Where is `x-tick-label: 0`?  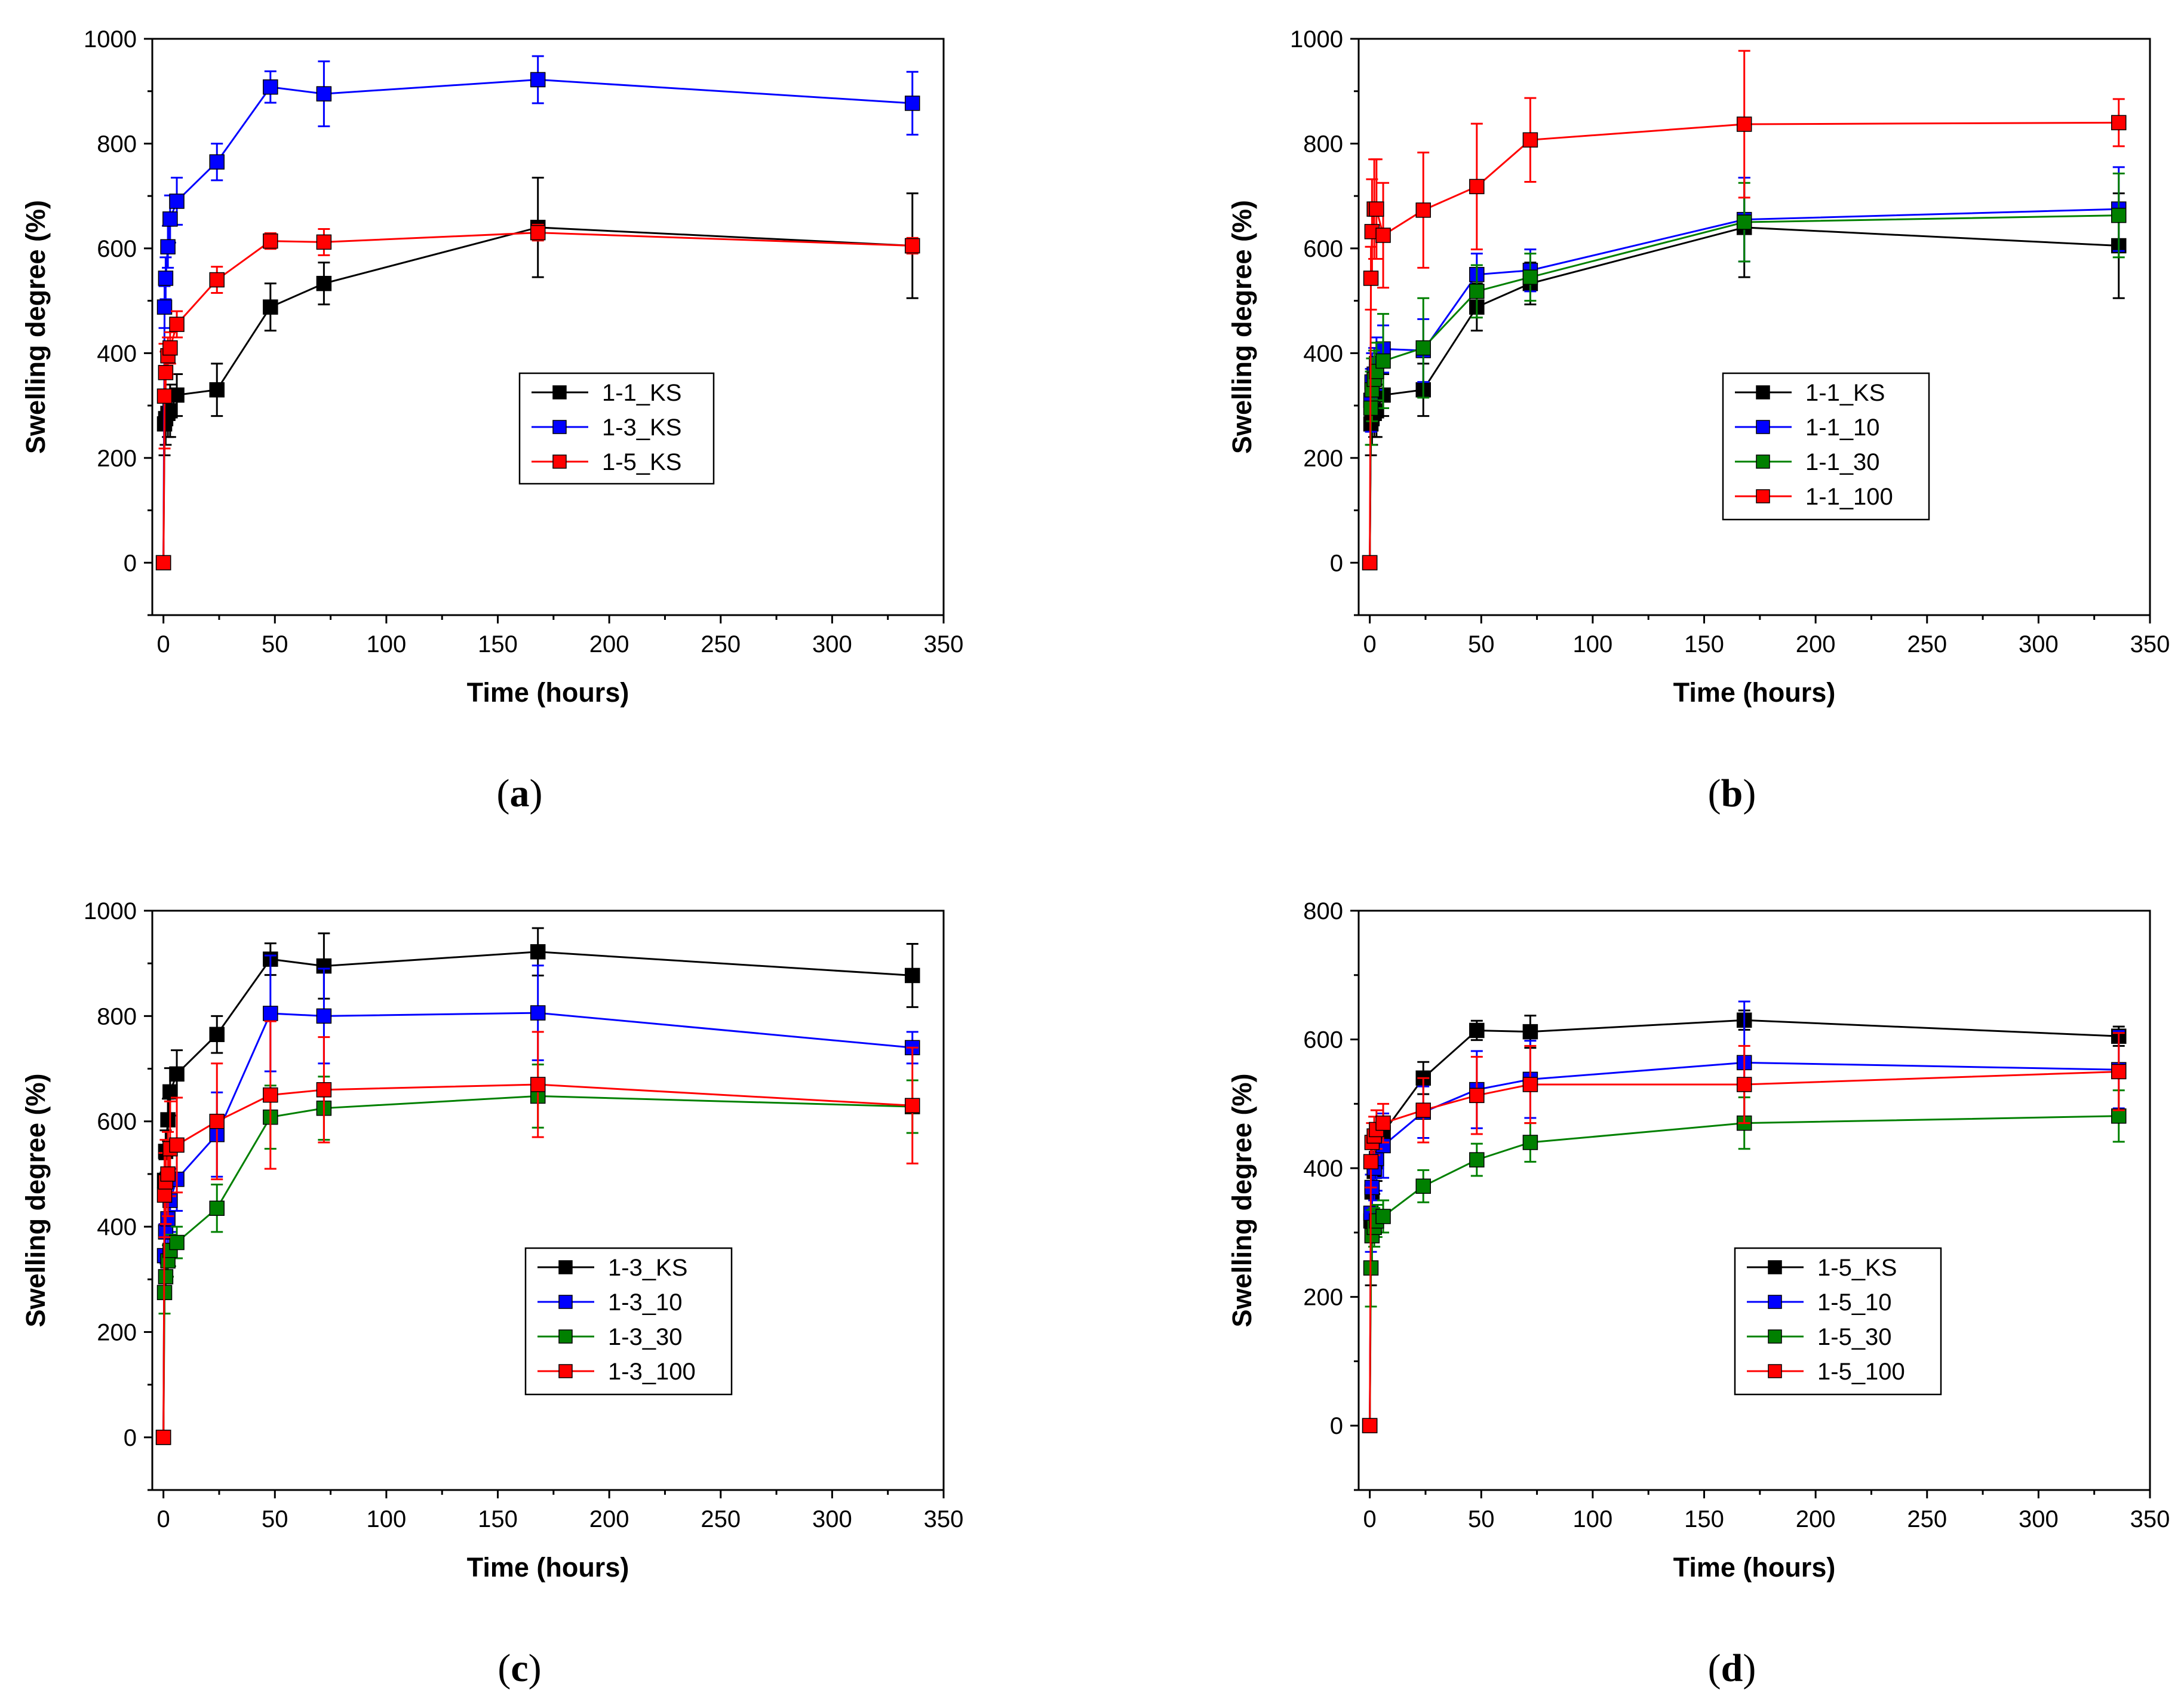
x-tick-label: 0 is located at coordinates (163, 644).